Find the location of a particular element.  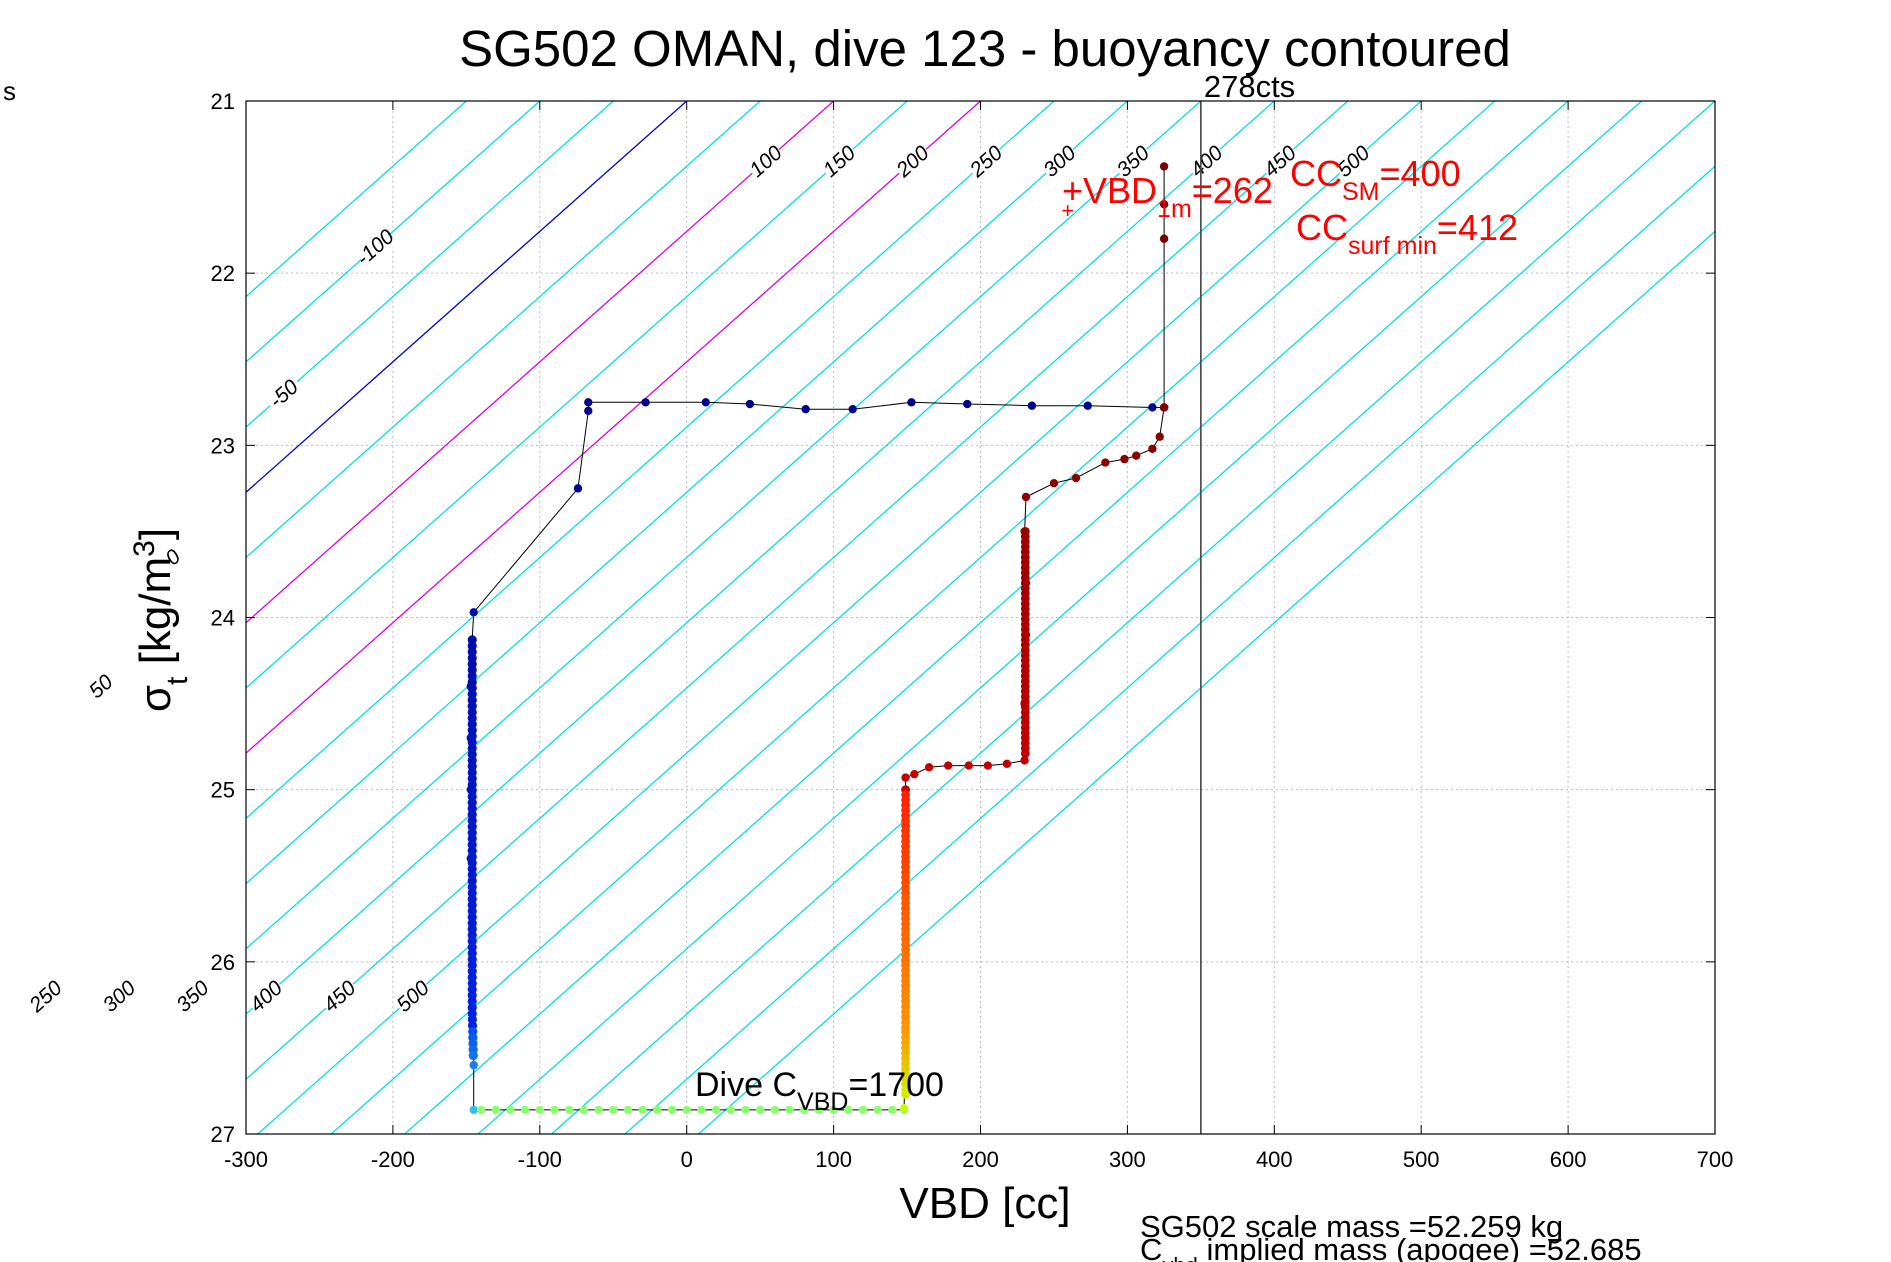

corner-text: s is located at coordinates (9, 91).